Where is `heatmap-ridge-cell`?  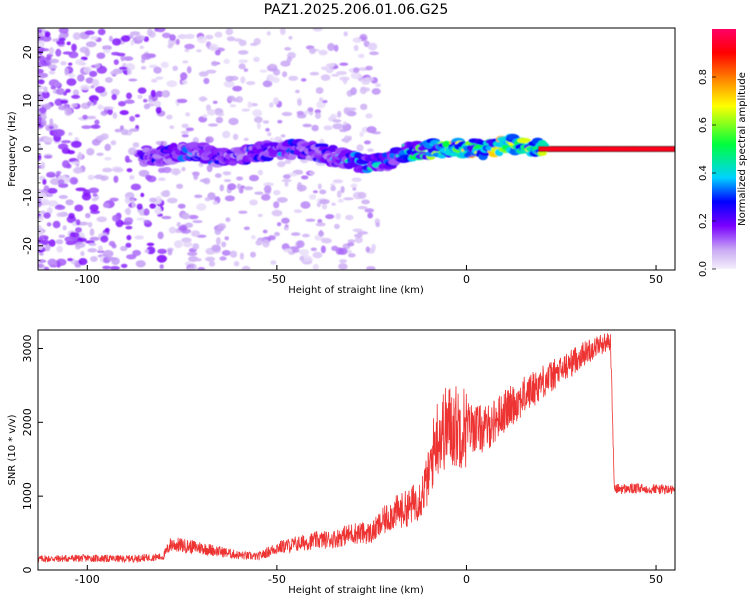 heatmap-ridge-cell is located at coordinates (524, 140).